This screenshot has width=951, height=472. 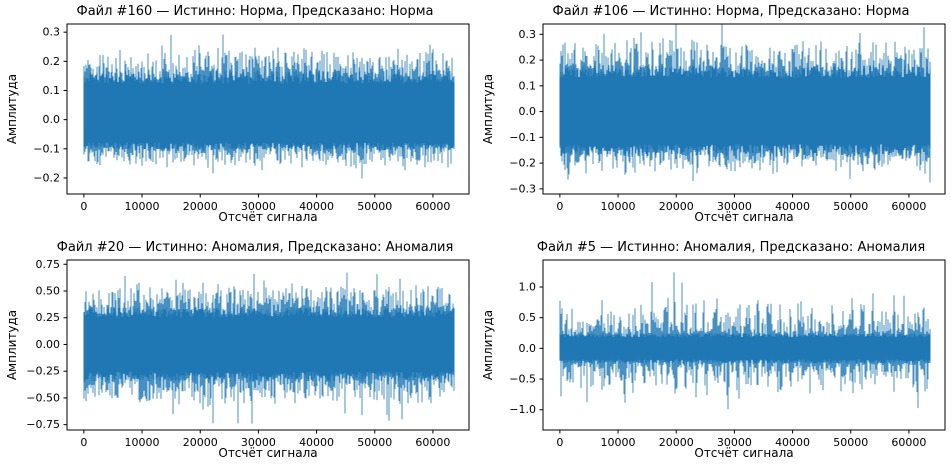 What do you see at coordinates (522, 409) in the screenshot?
I see `y-tick-label: −1.0` at bounding box center [522, 409].